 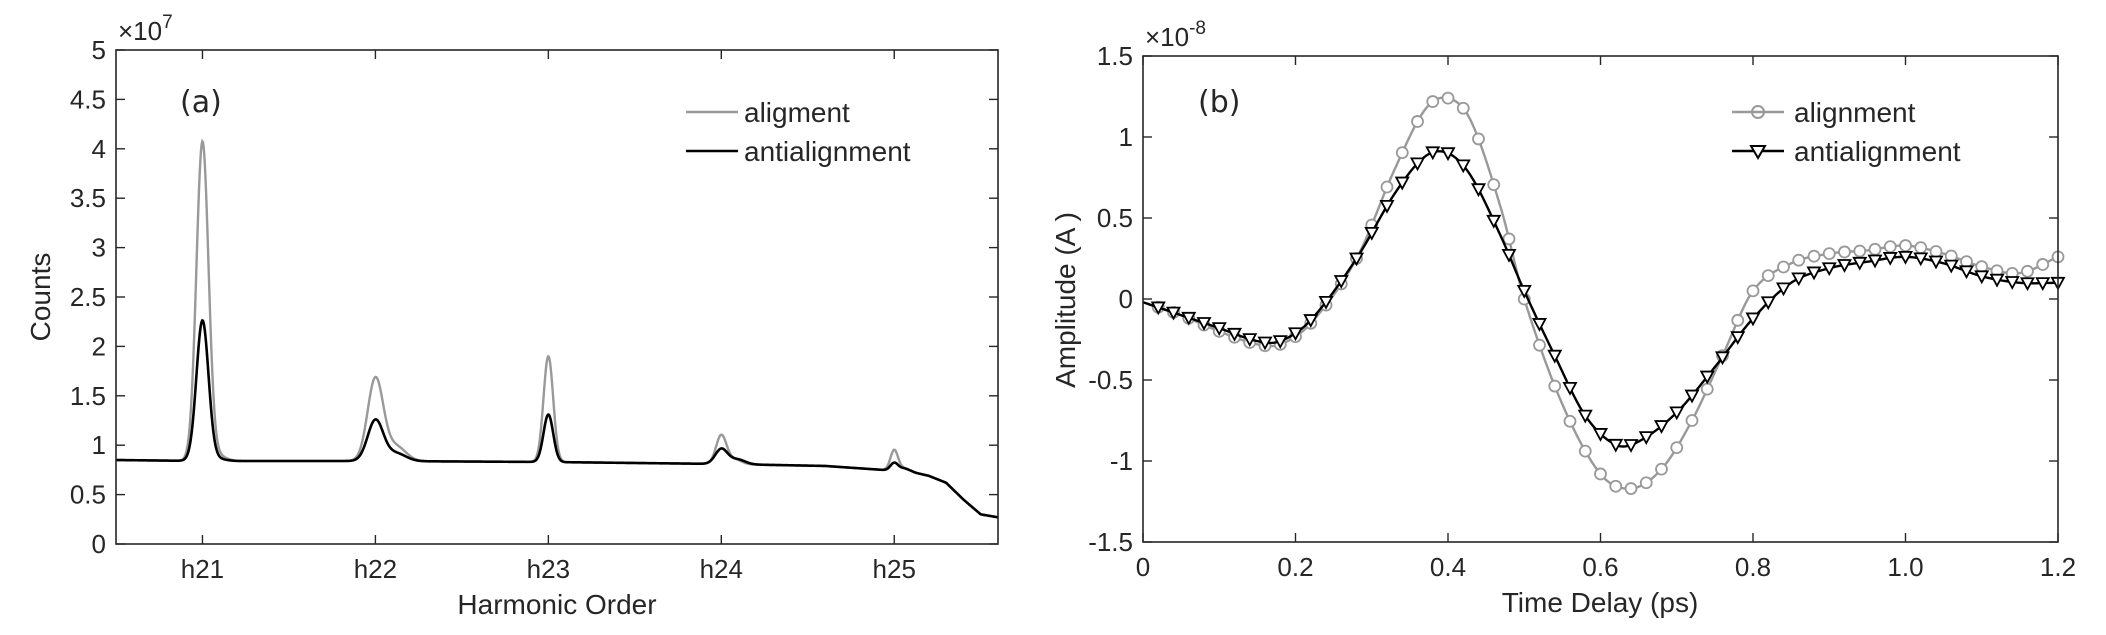 What do you see at coordinates (99, 50) in the screenshot?
I see `chart-a-ytick-label: 5` at bounding box center [99, 50].